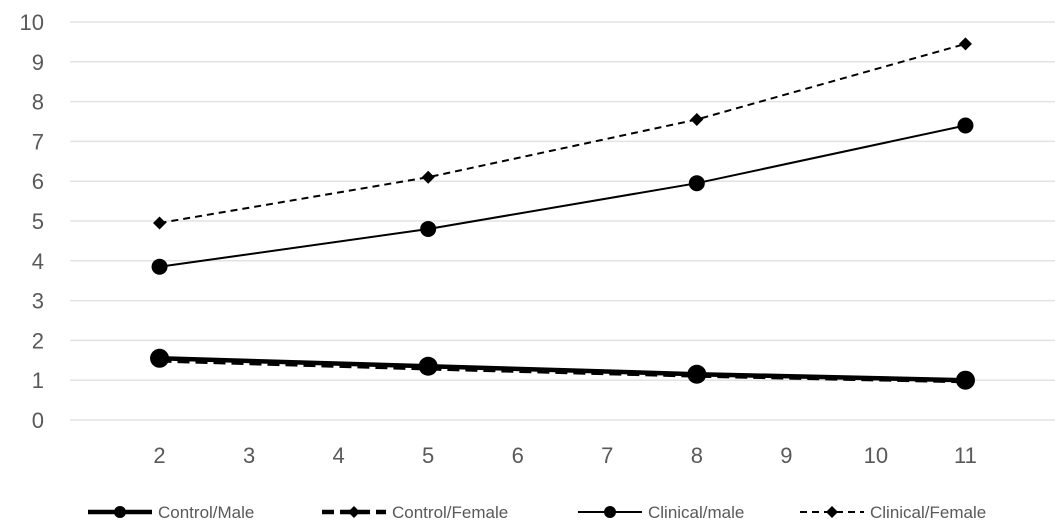 The height and width of the screenshot is (522, 1062). Describe the element at coordinates (697, 455) in the screenshot. I see `x-tick-label: 8` at that location.